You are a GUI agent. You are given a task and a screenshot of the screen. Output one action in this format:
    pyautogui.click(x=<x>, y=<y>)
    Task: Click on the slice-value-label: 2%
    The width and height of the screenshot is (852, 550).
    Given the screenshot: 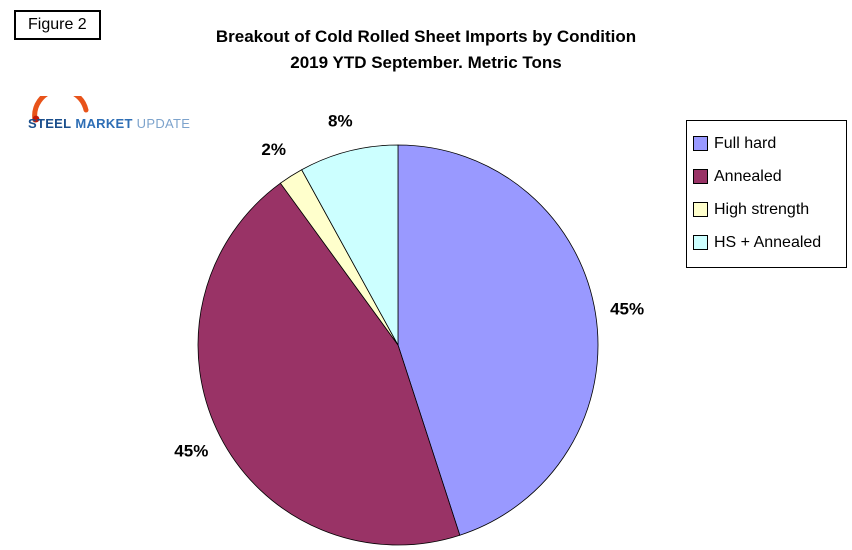 What is the action you would take?
    pyautogui.click(x=273, y=149)
    